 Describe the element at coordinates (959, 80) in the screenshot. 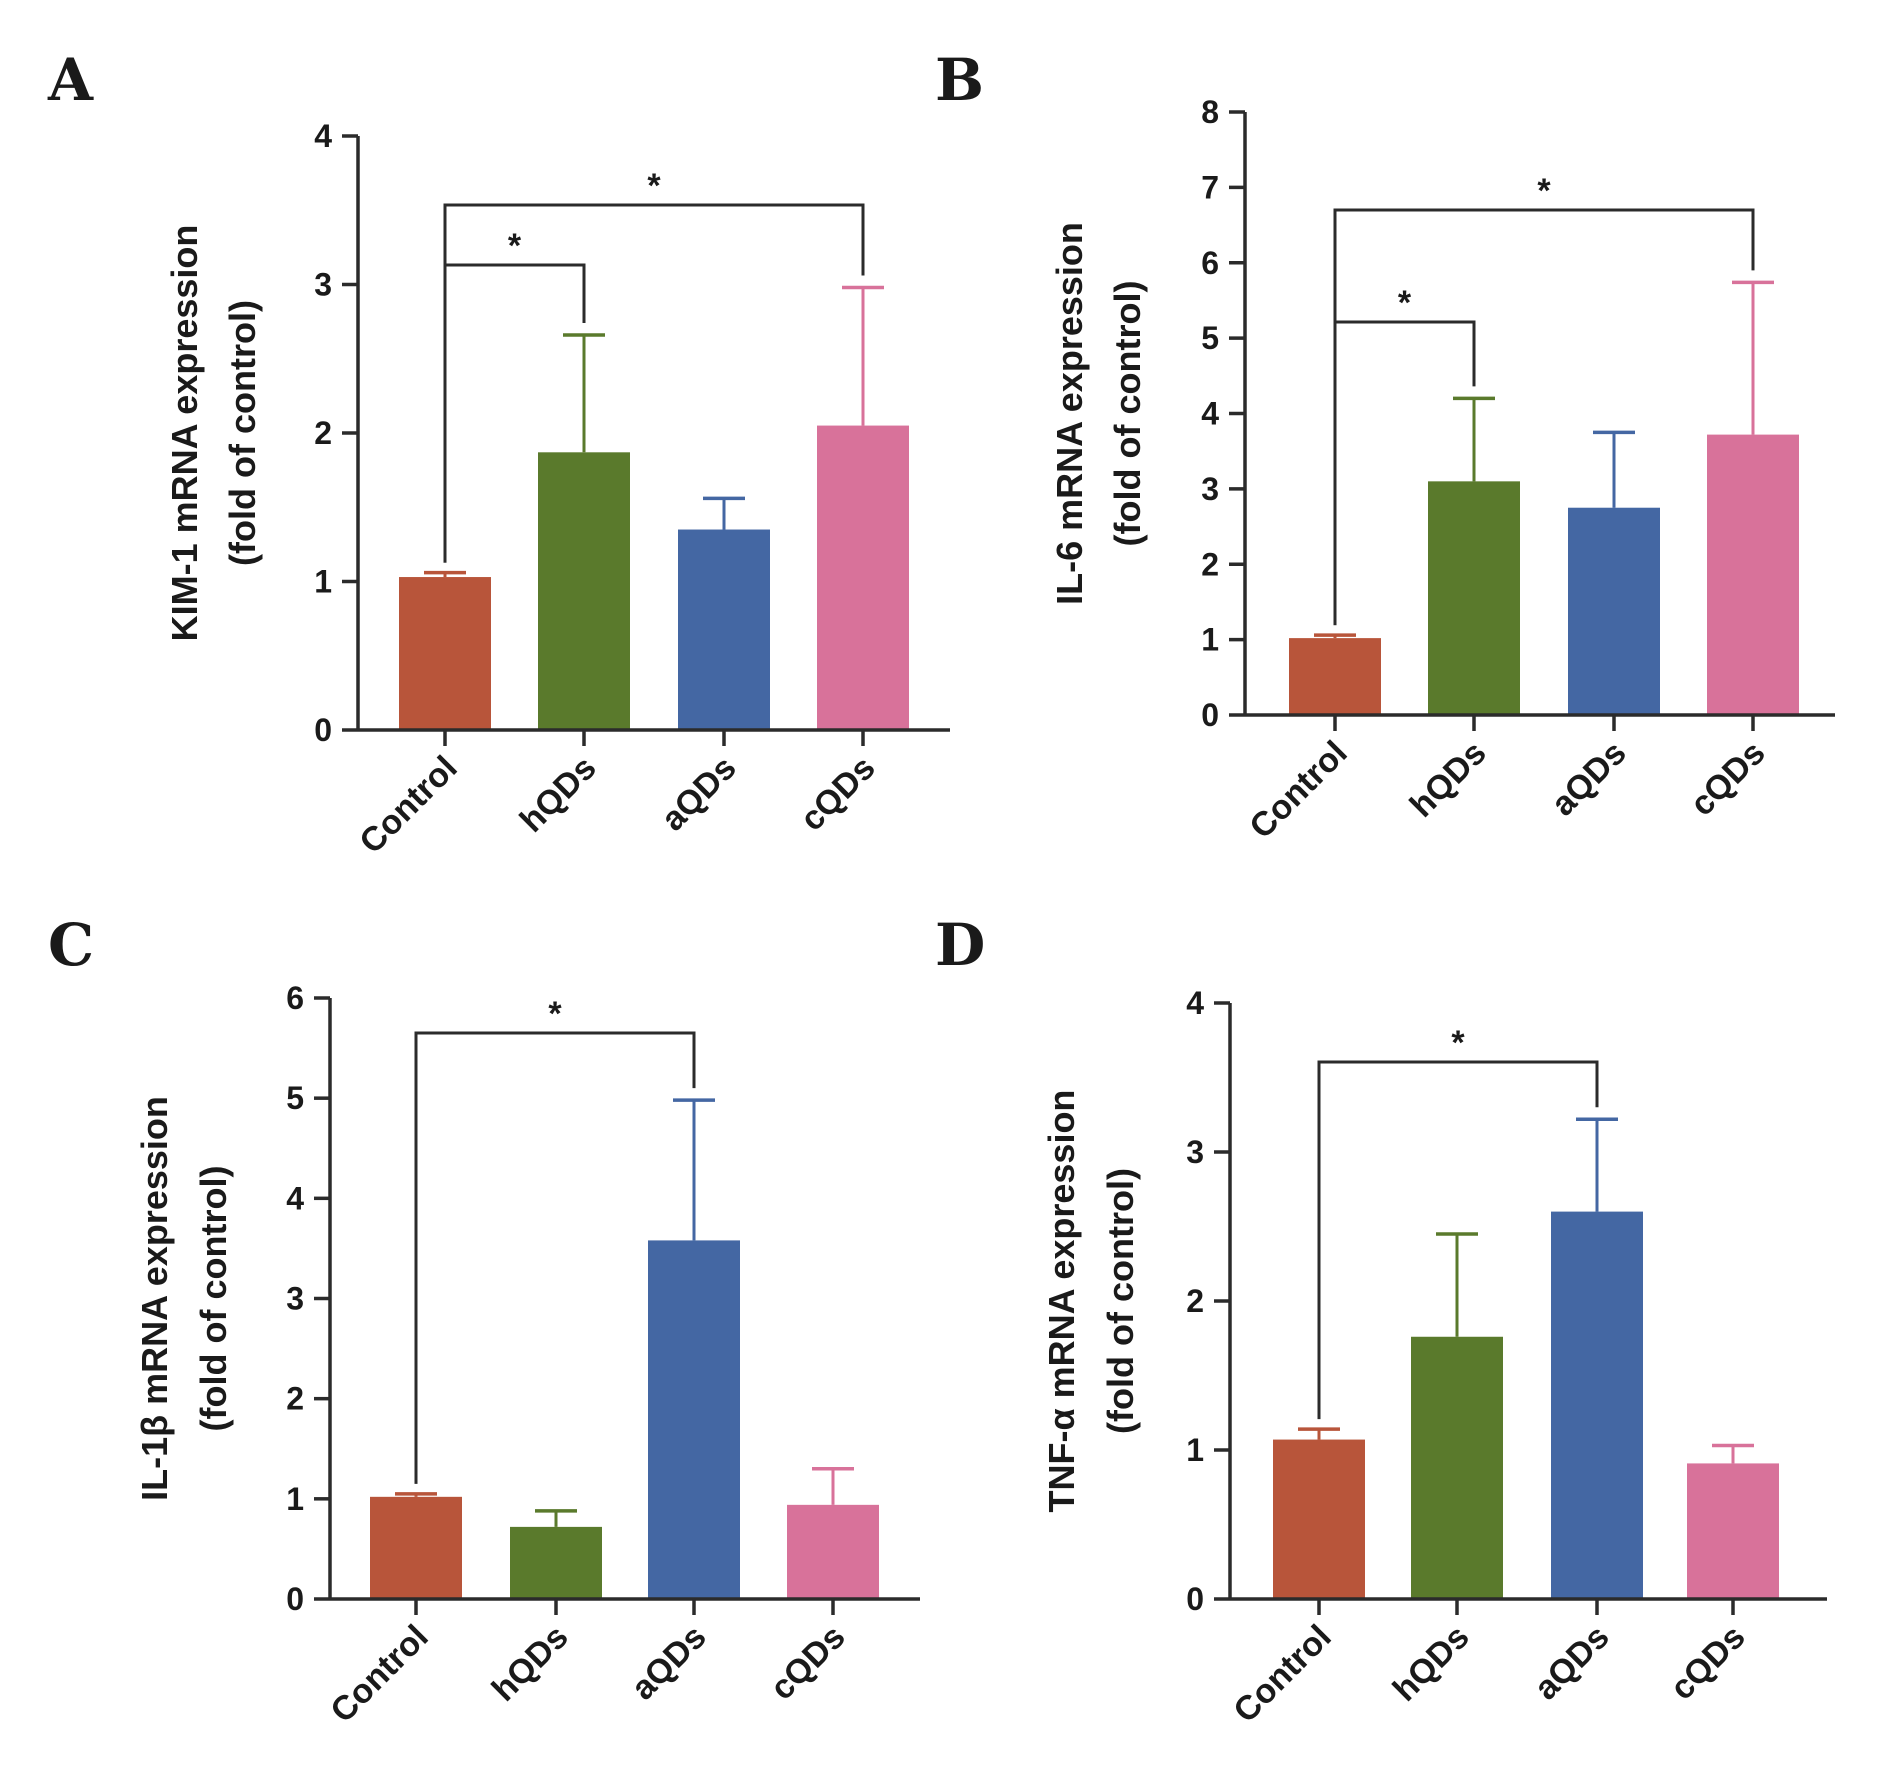

I see `panel-letter: B` at that location.